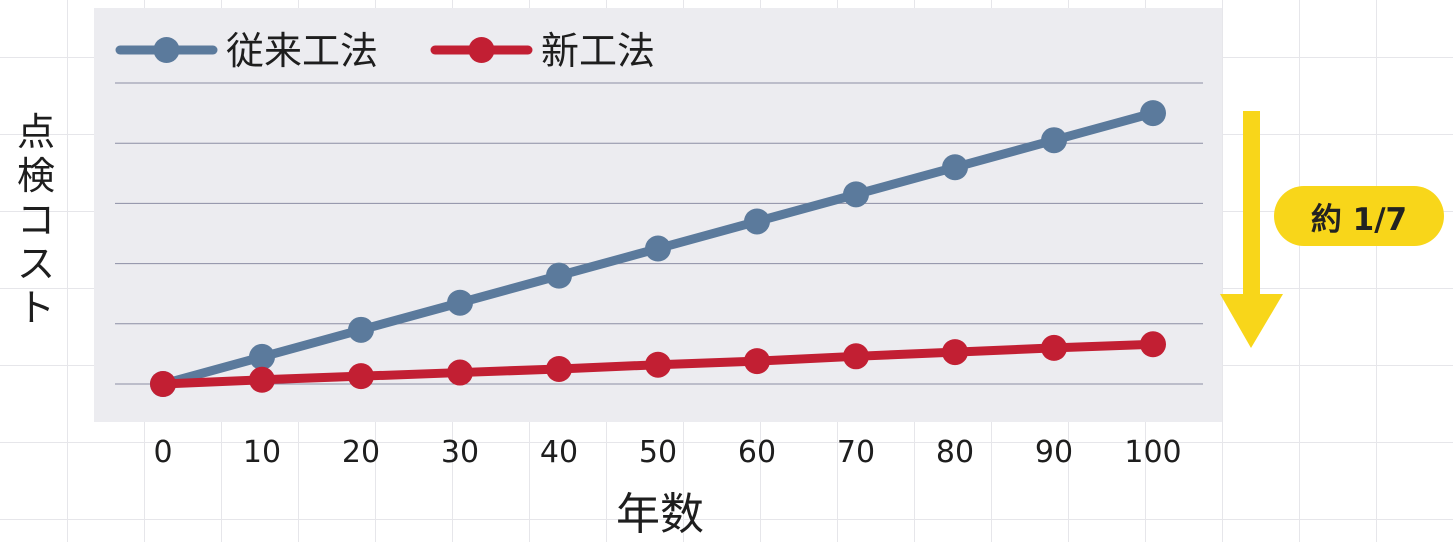 This screenshot has height=542, width=1453. Describe the element at coordinates (598, 51) in the screenshot. I see `legend-label: 新工法` at that location.